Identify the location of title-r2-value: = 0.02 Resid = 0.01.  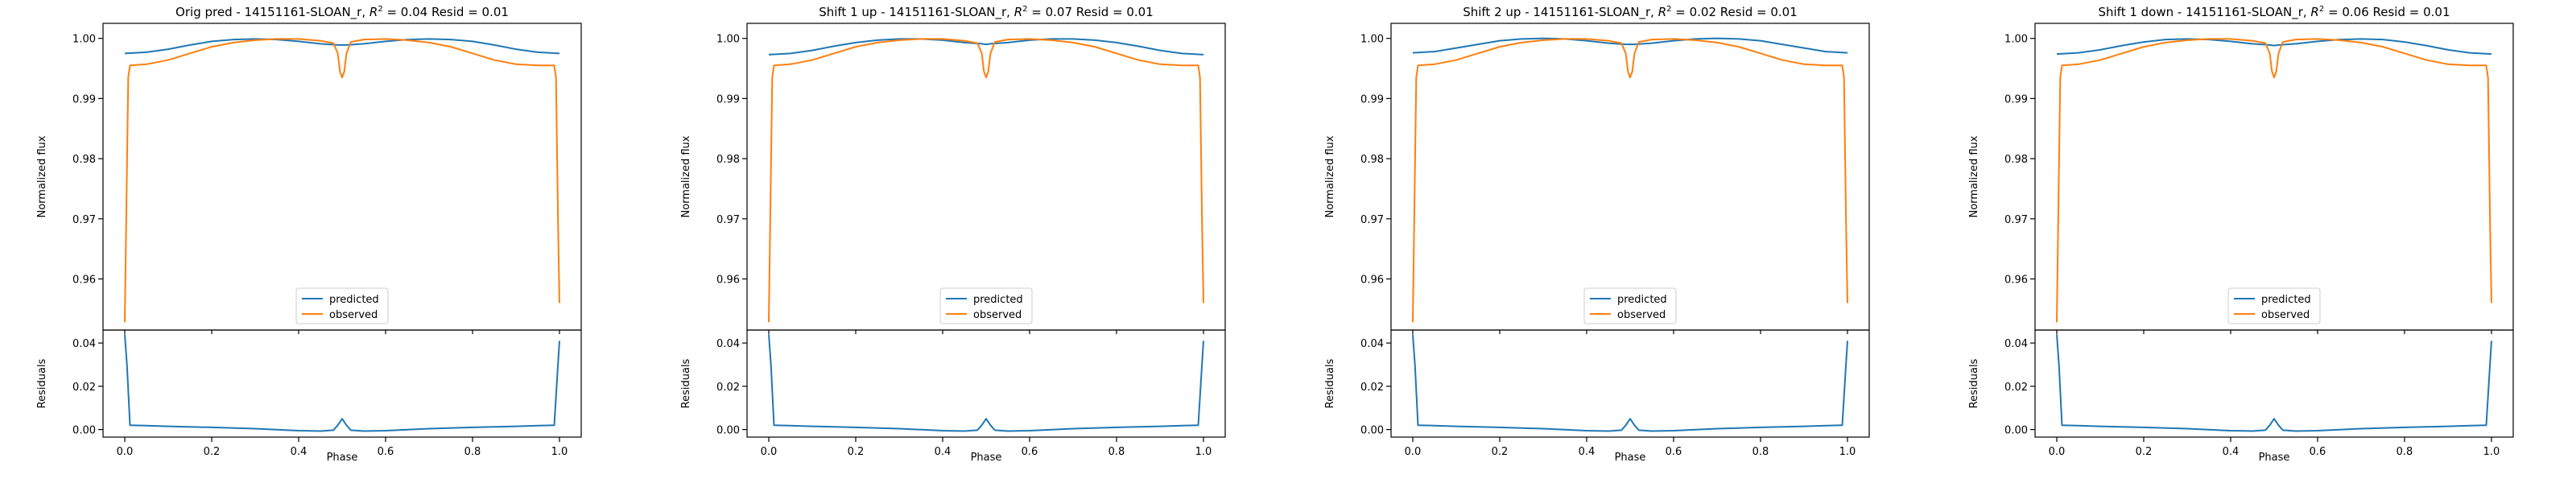
(1735, 12).